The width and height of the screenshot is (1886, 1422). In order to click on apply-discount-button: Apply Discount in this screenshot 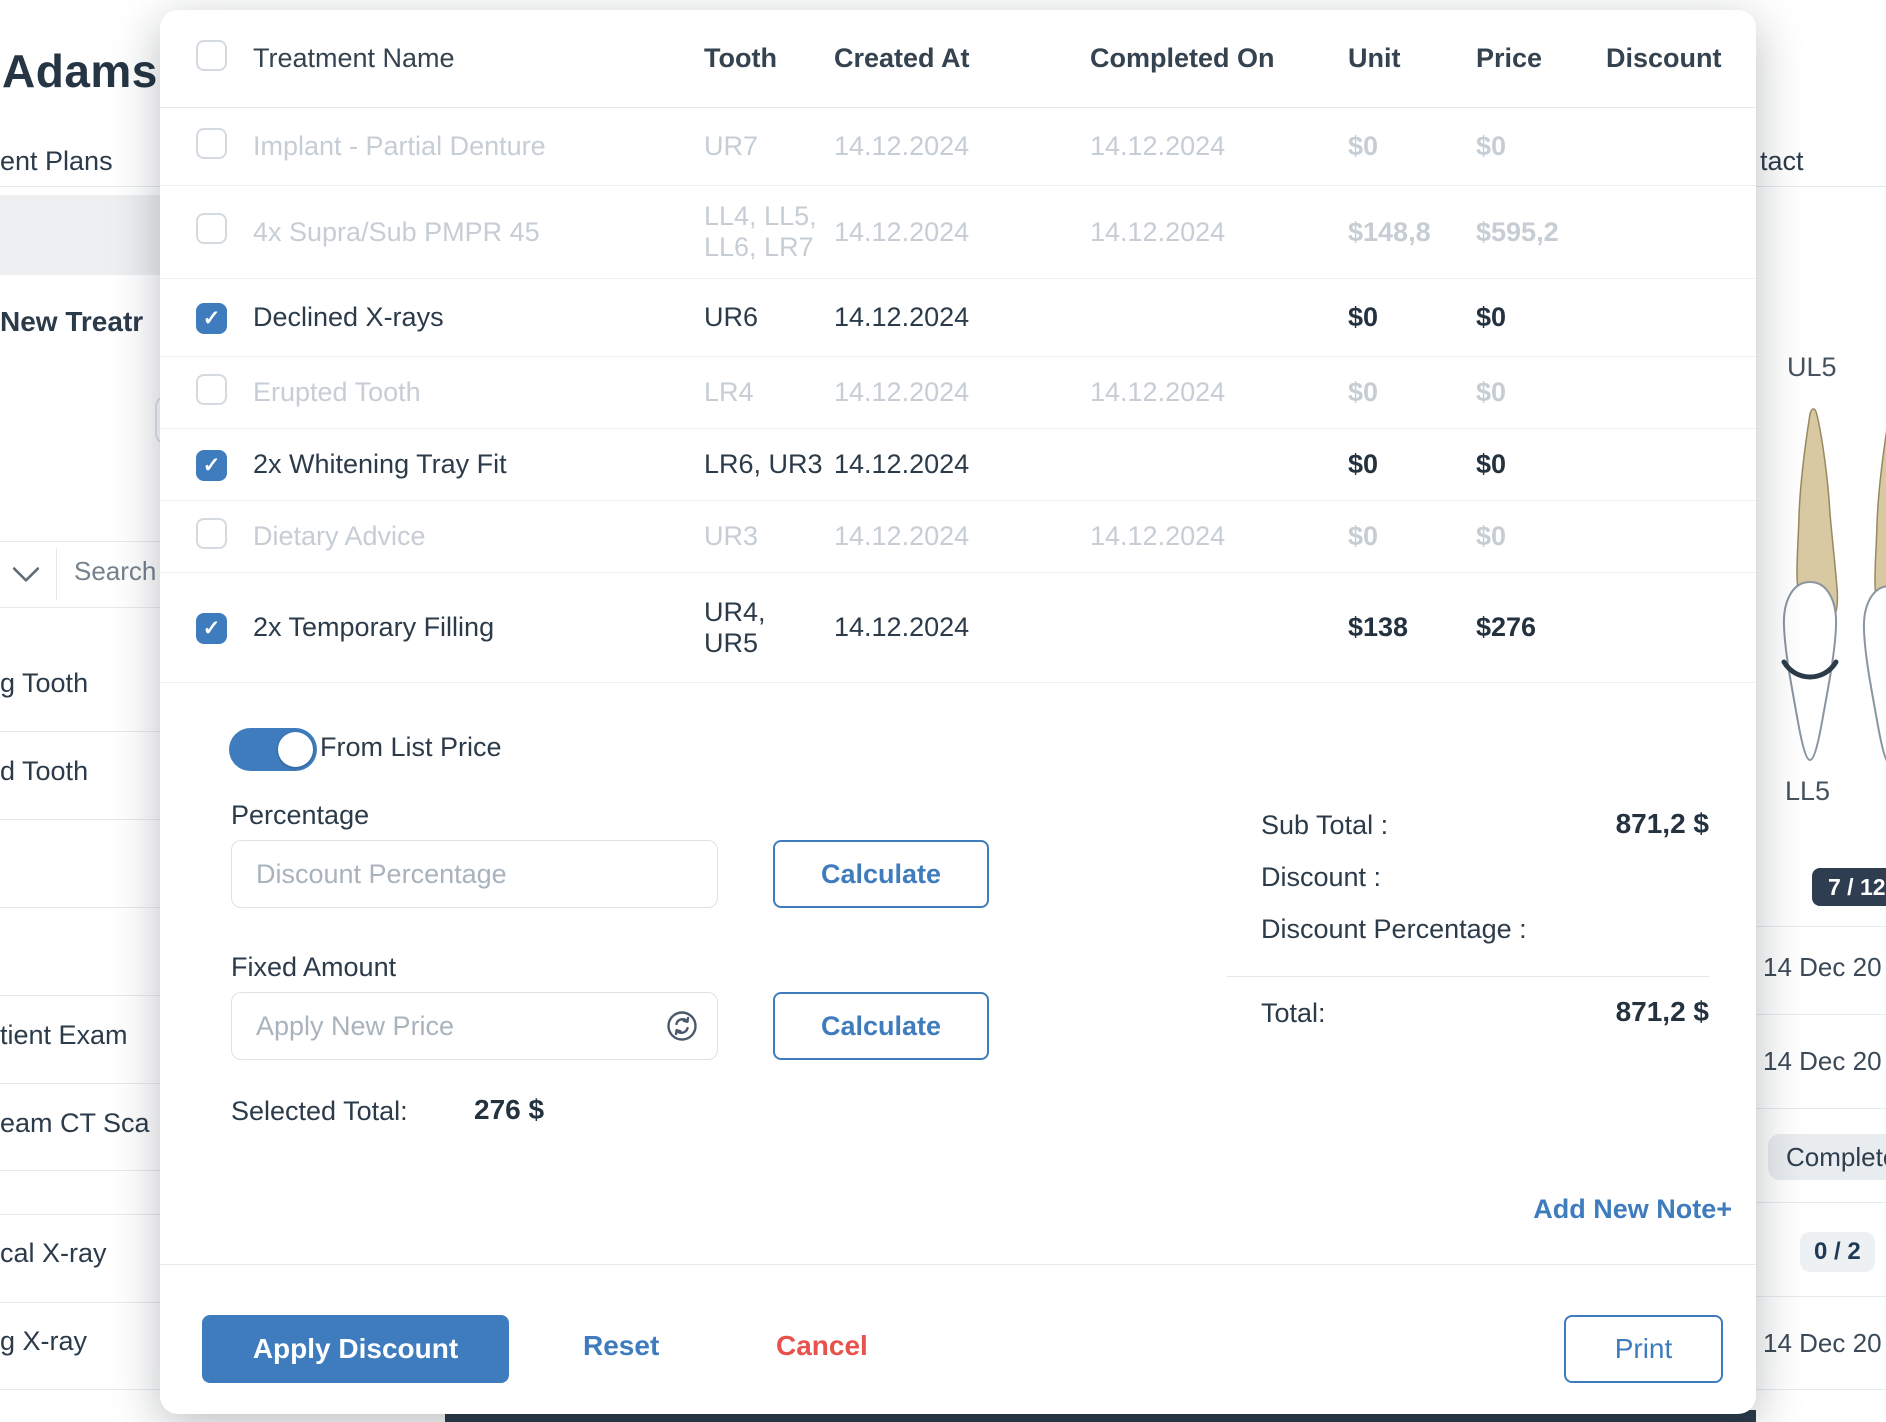, I will do `click(355, 1349)`.